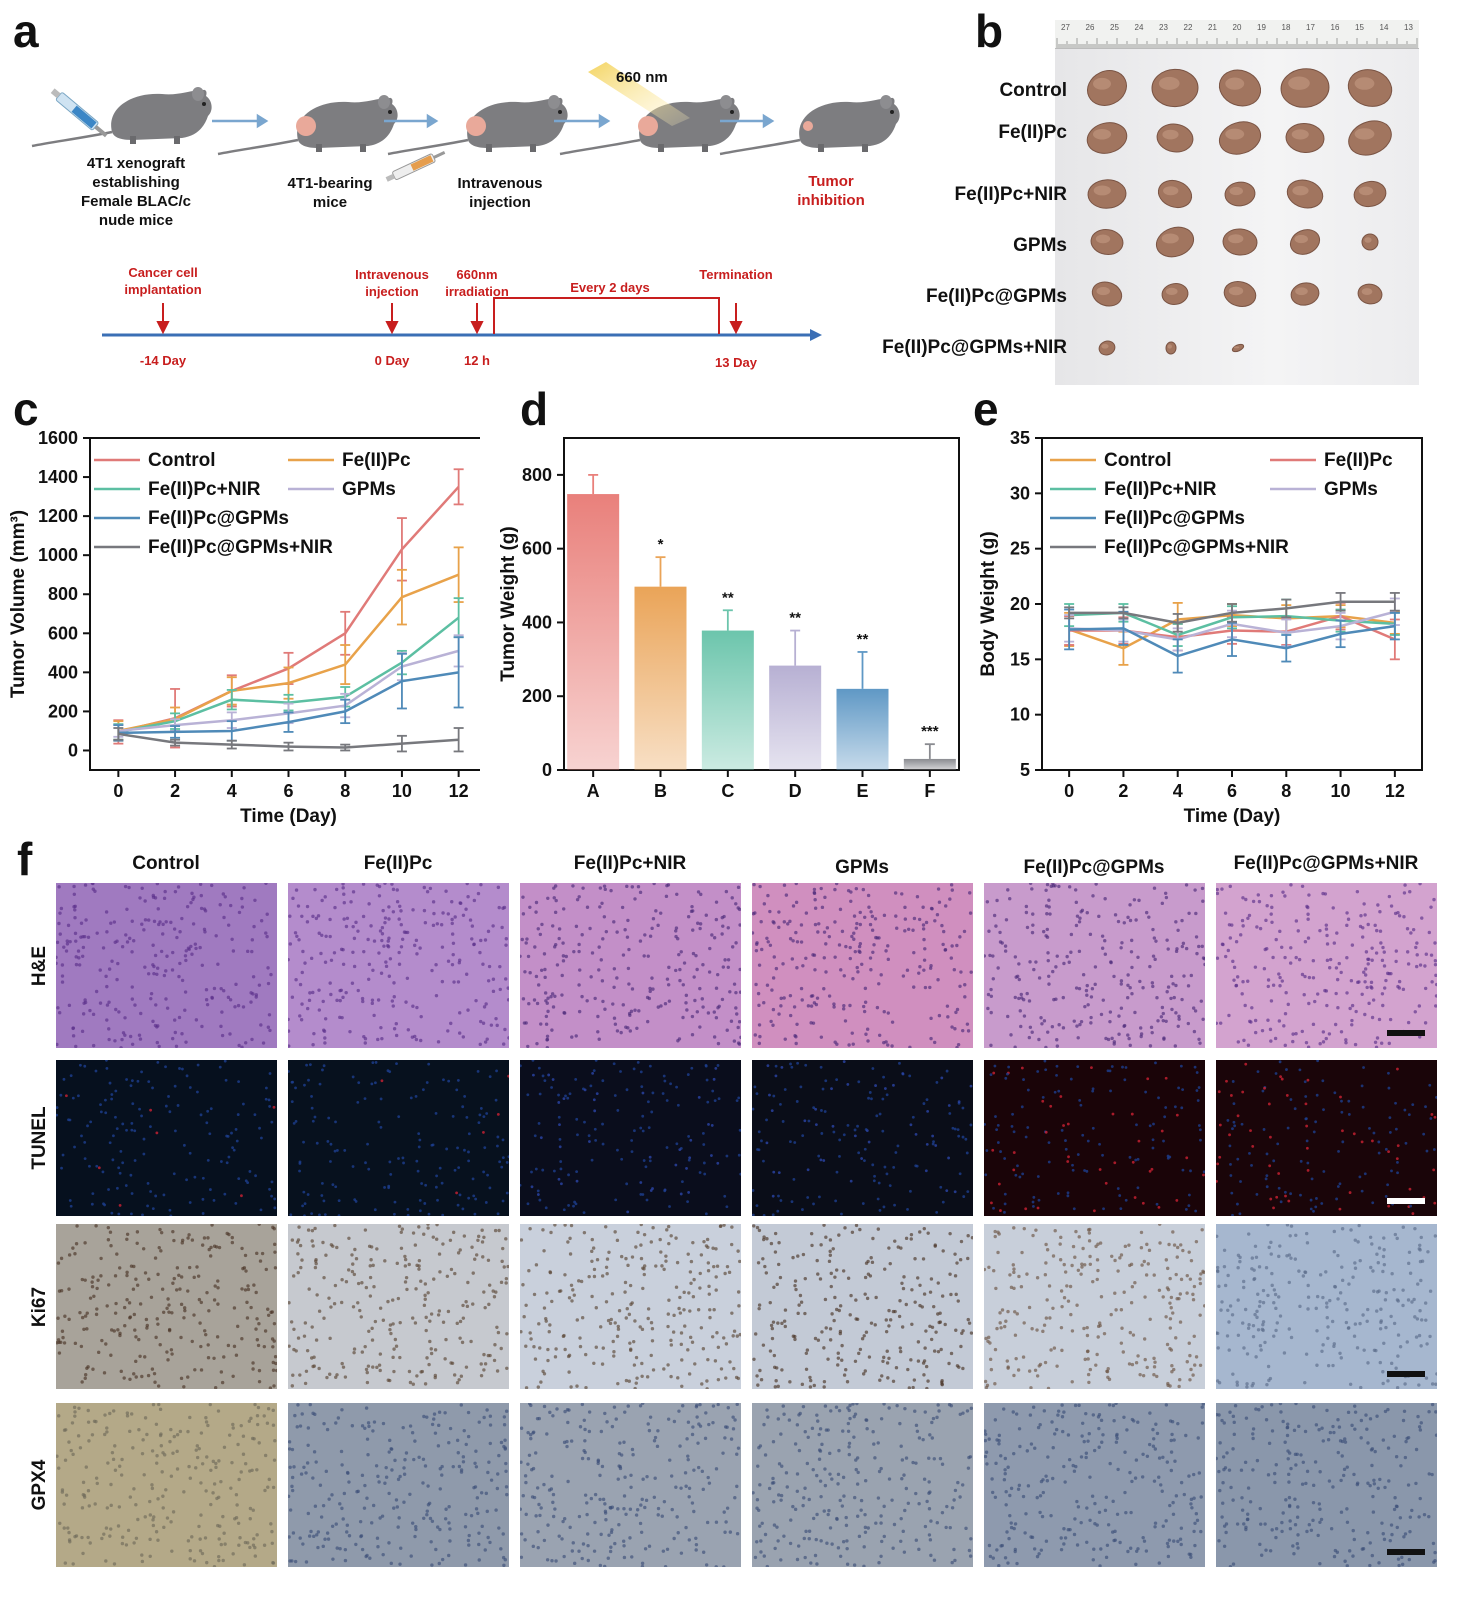 This screenshot has width=1473, height=1600. What do you see at coordinates (1171, 291) in the screenshot?
I see `tumor-highlight` at bounding box center [1171, 291].